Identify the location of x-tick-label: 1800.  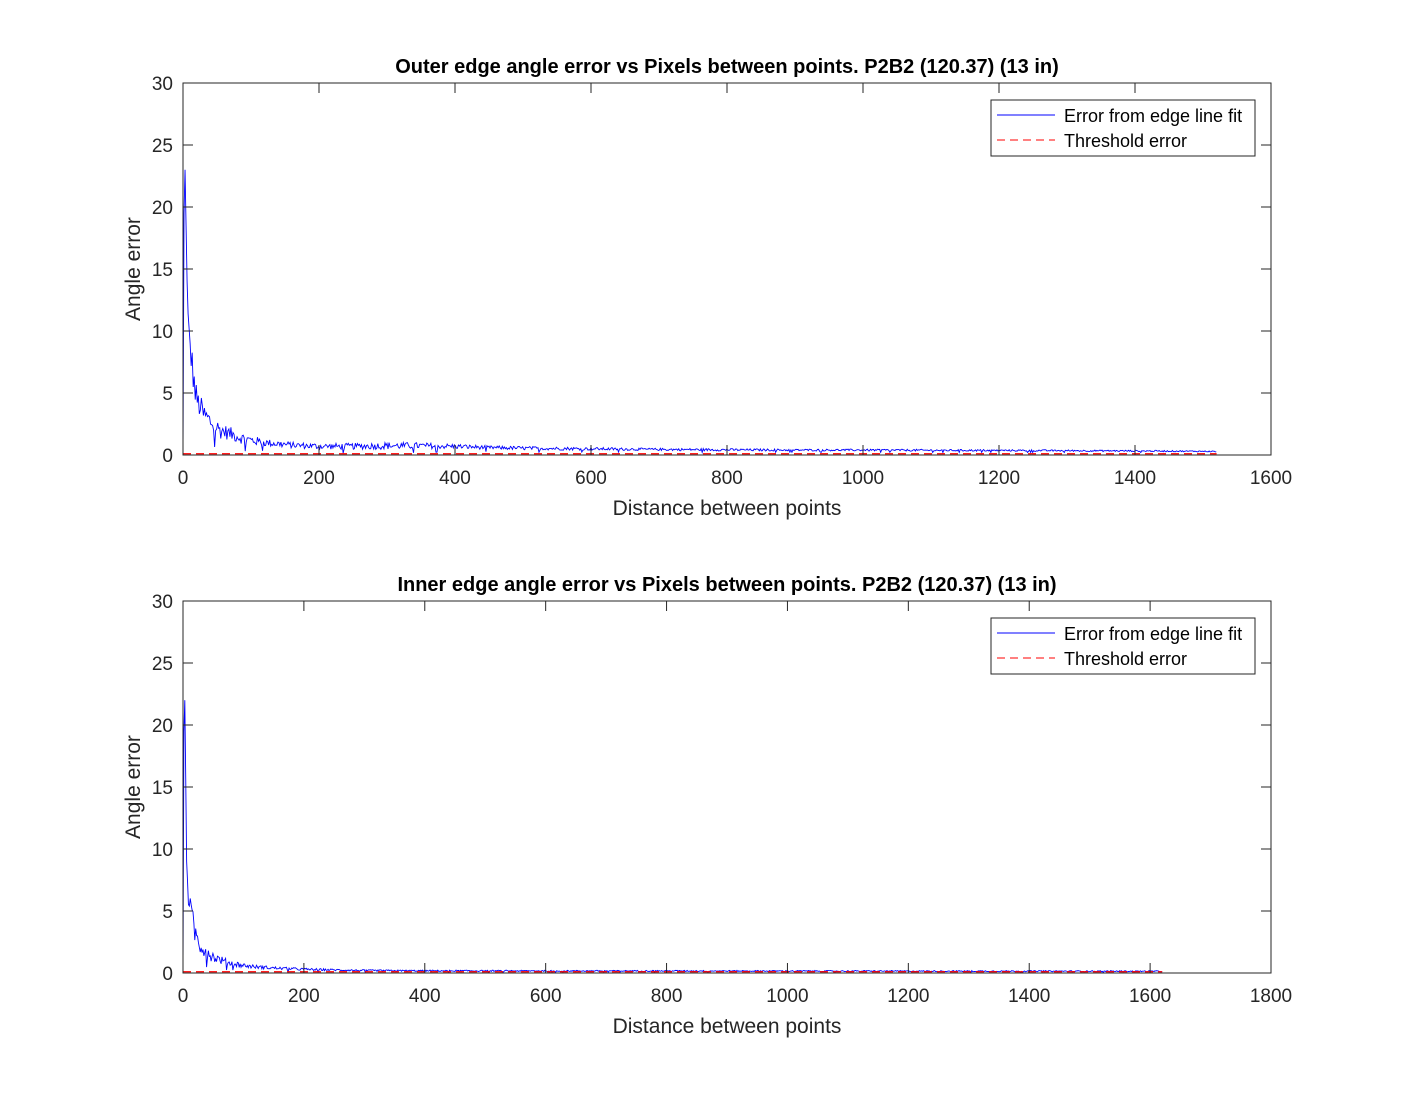
(1271, 996).